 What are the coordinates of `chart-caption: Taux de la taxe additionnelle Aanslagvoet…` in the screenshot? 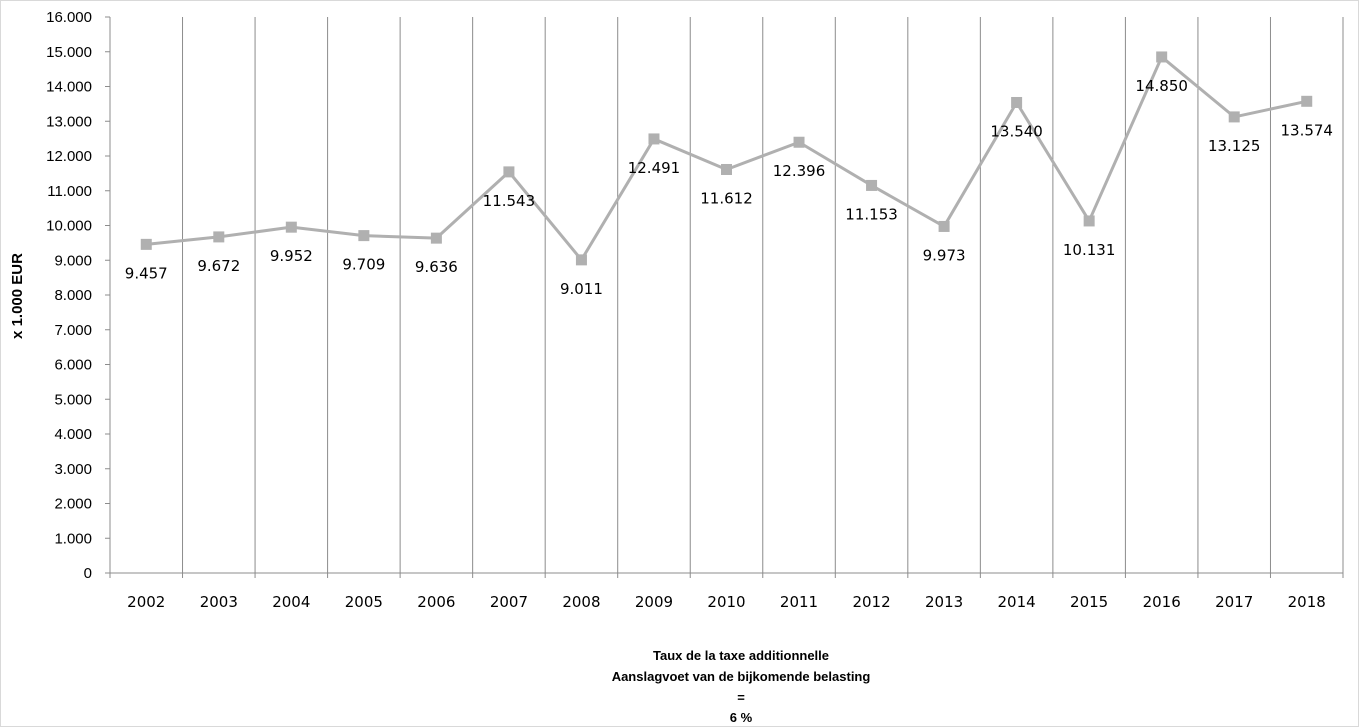 It's located at (741, 686).